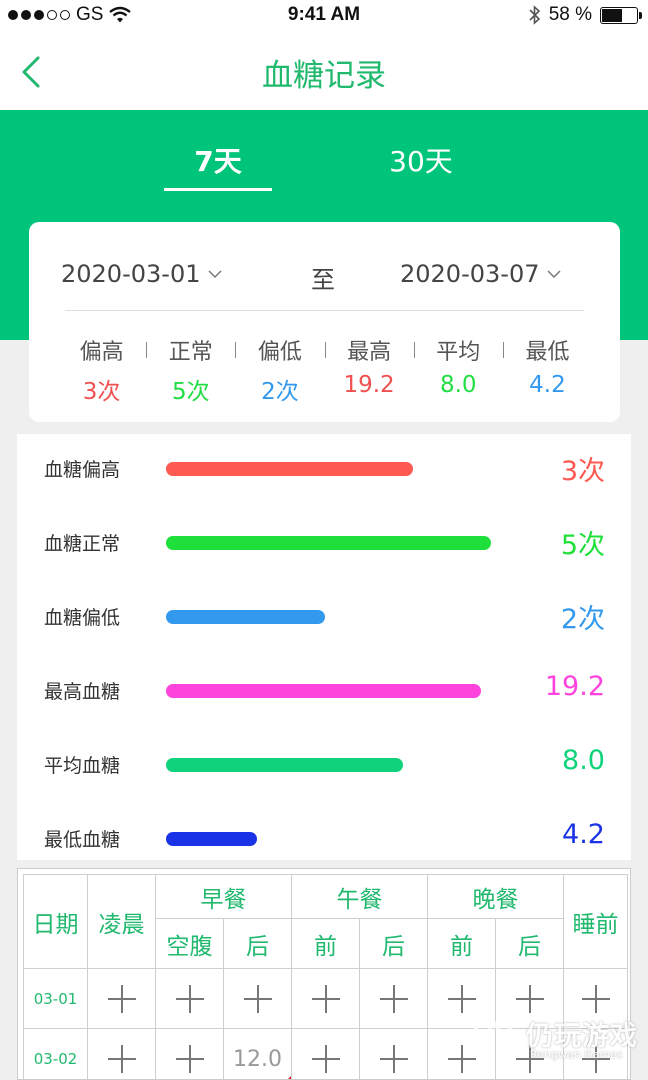 This screenshot has height=1080, width=648. What do you see at coordinates (529, 943) in the screenshot?
I see `header-dinner-after: 后` at bounding box center [529, 943].